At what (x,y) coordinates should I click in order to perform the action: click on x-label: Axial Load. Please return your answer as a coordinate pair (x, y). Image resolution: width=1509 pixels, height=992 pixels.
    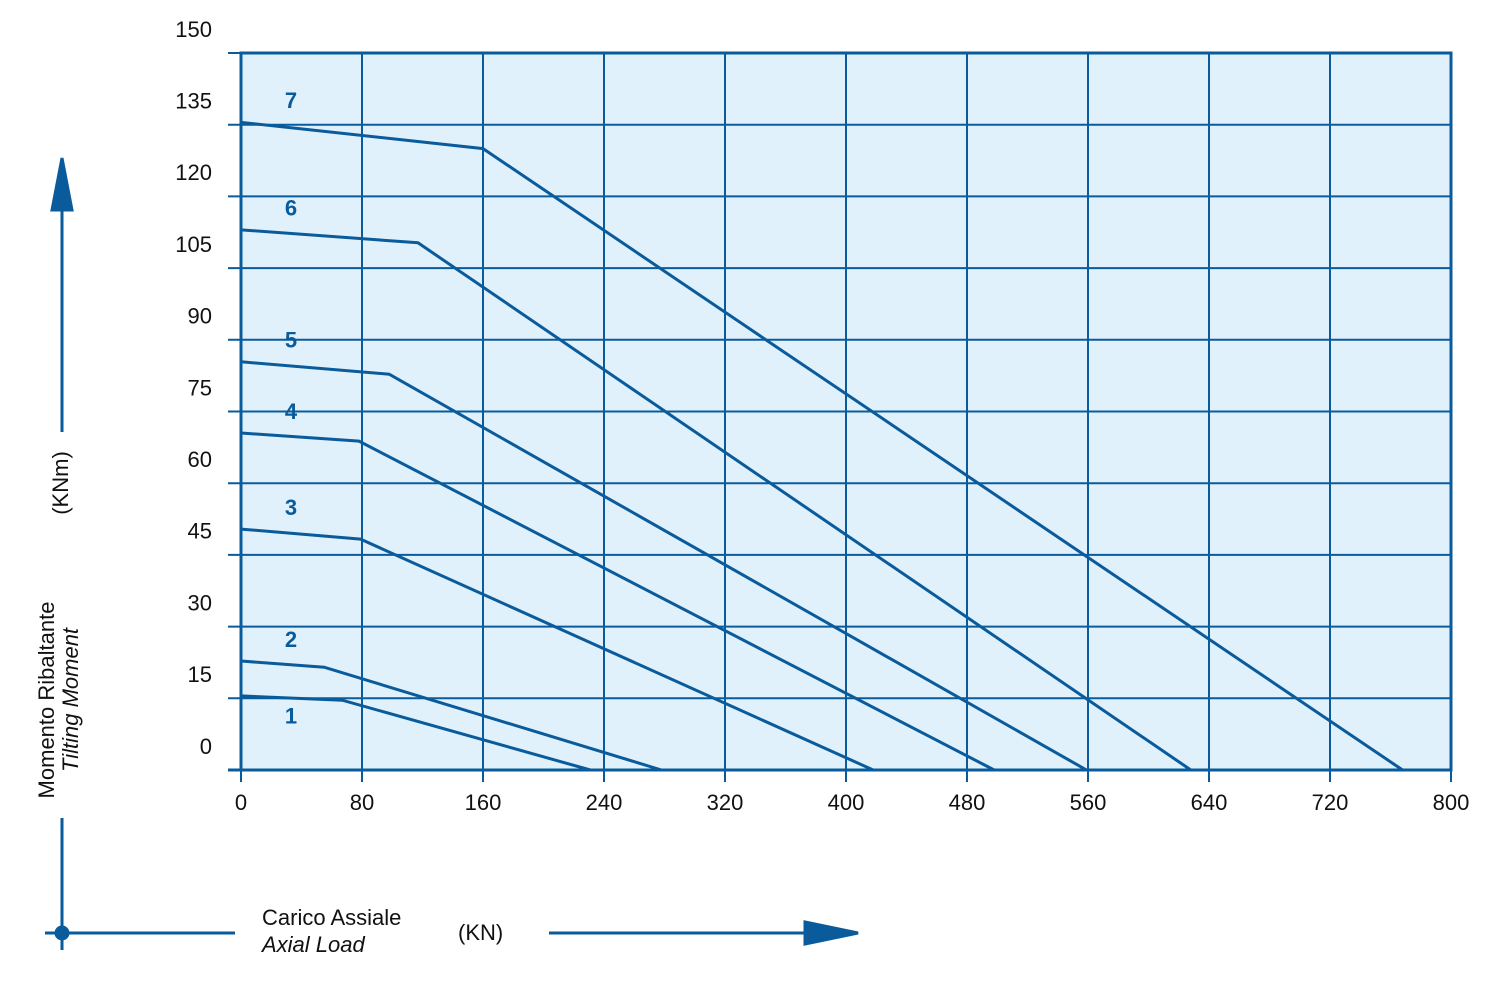
    Looking at the image, I should click on (313, 944).